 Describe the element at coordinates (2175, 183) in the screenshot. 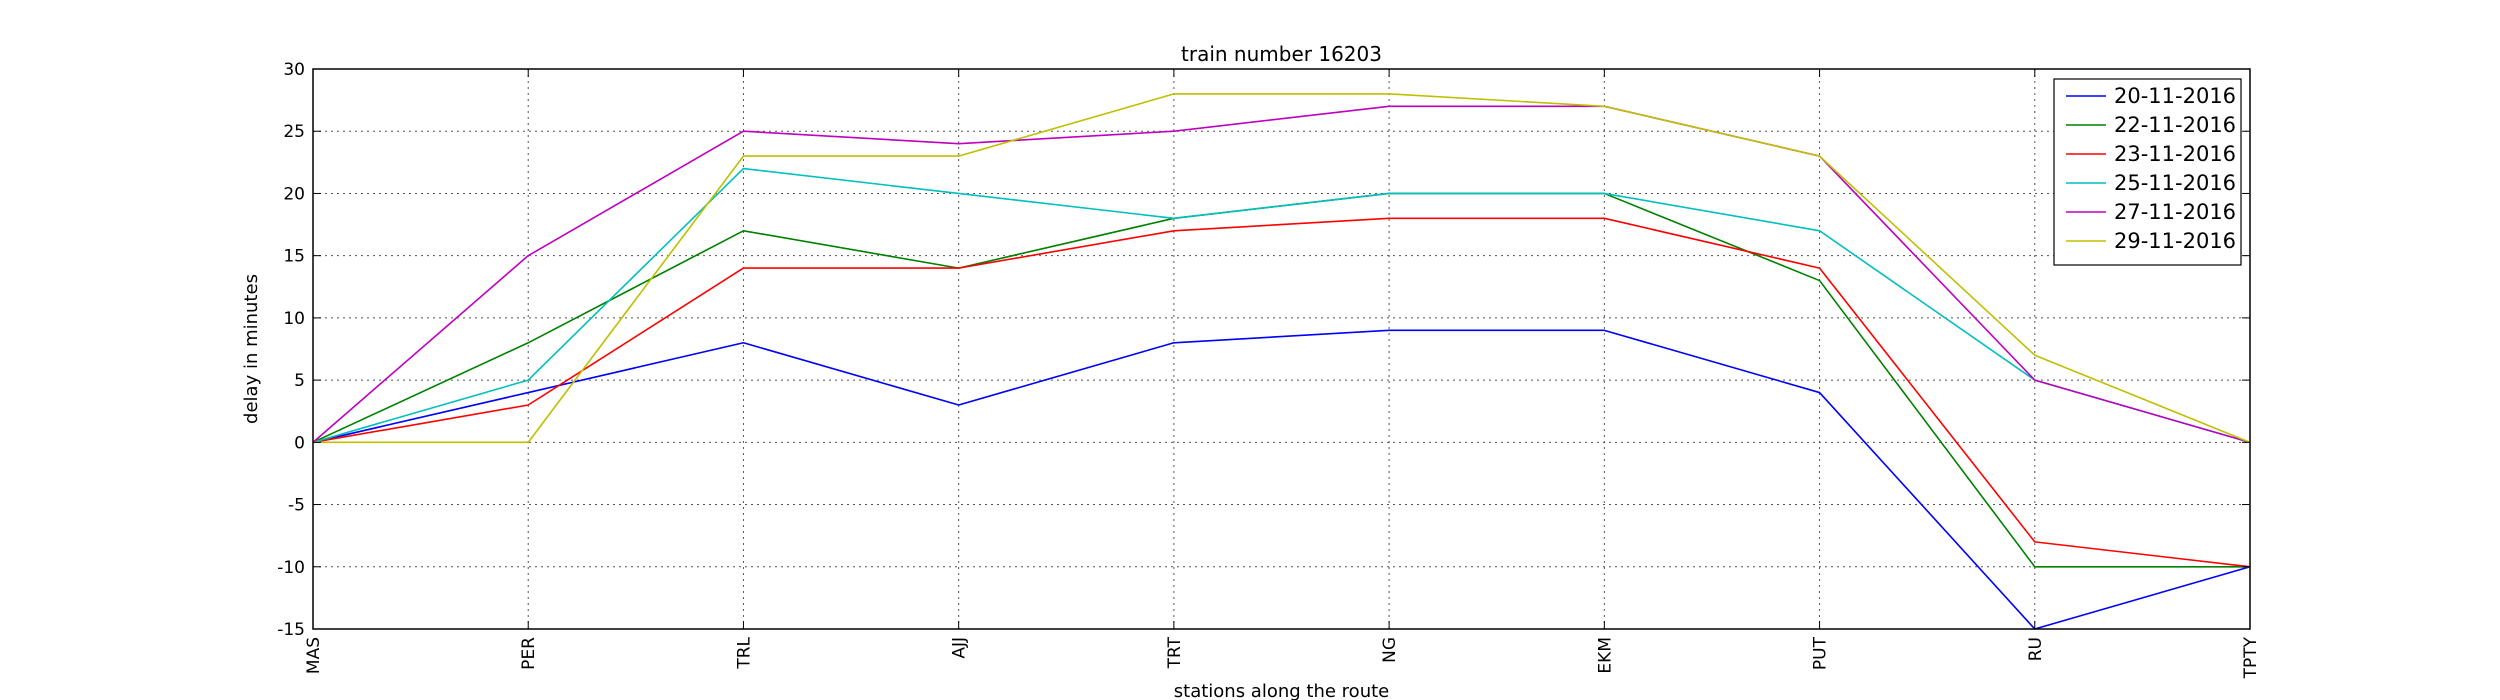

I see `legend-entry-label: 25-11-2016` at that location.